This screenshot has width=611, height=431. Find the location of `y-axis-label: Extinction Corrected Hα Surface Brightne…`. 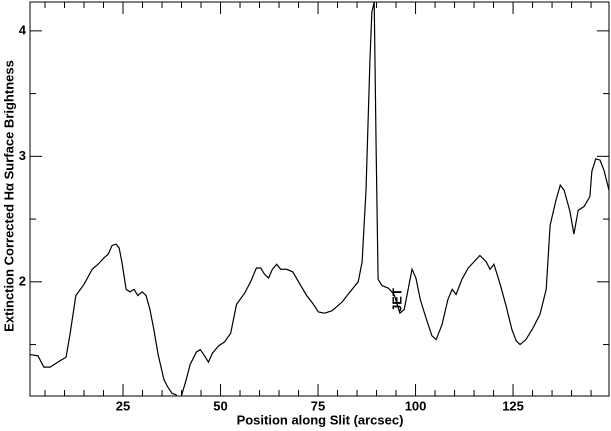

y-axis-label: Extinction Corrected Hα Surface Brightne… is located at coordinates (8, 196).